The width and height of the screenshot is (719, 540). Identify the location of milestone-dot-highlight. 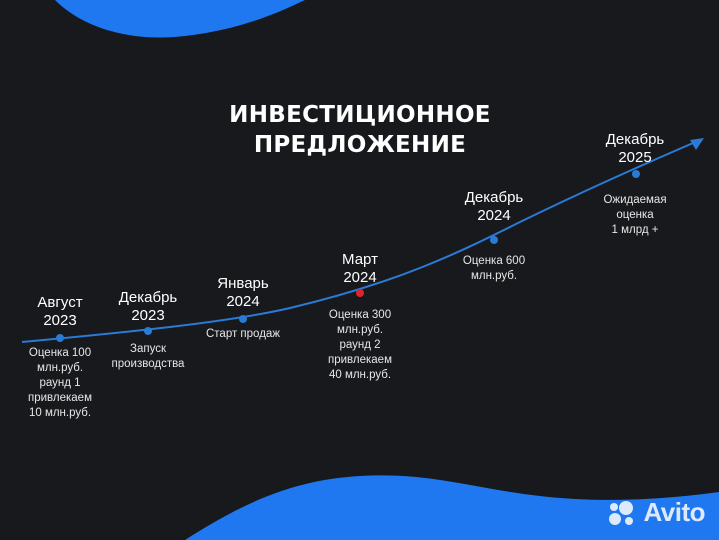
(360, 293).